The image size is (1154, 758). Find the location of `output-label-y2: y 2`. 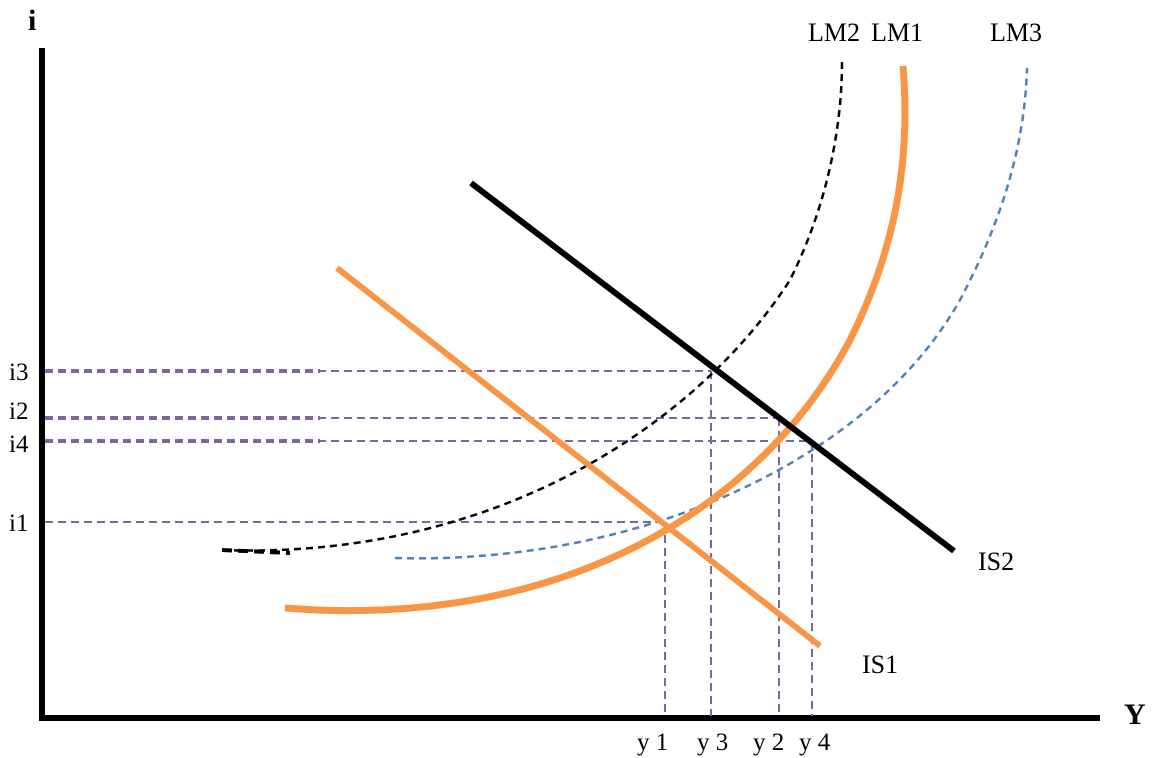

output-label-y2: y 2 is located at coordinates (768, 742).